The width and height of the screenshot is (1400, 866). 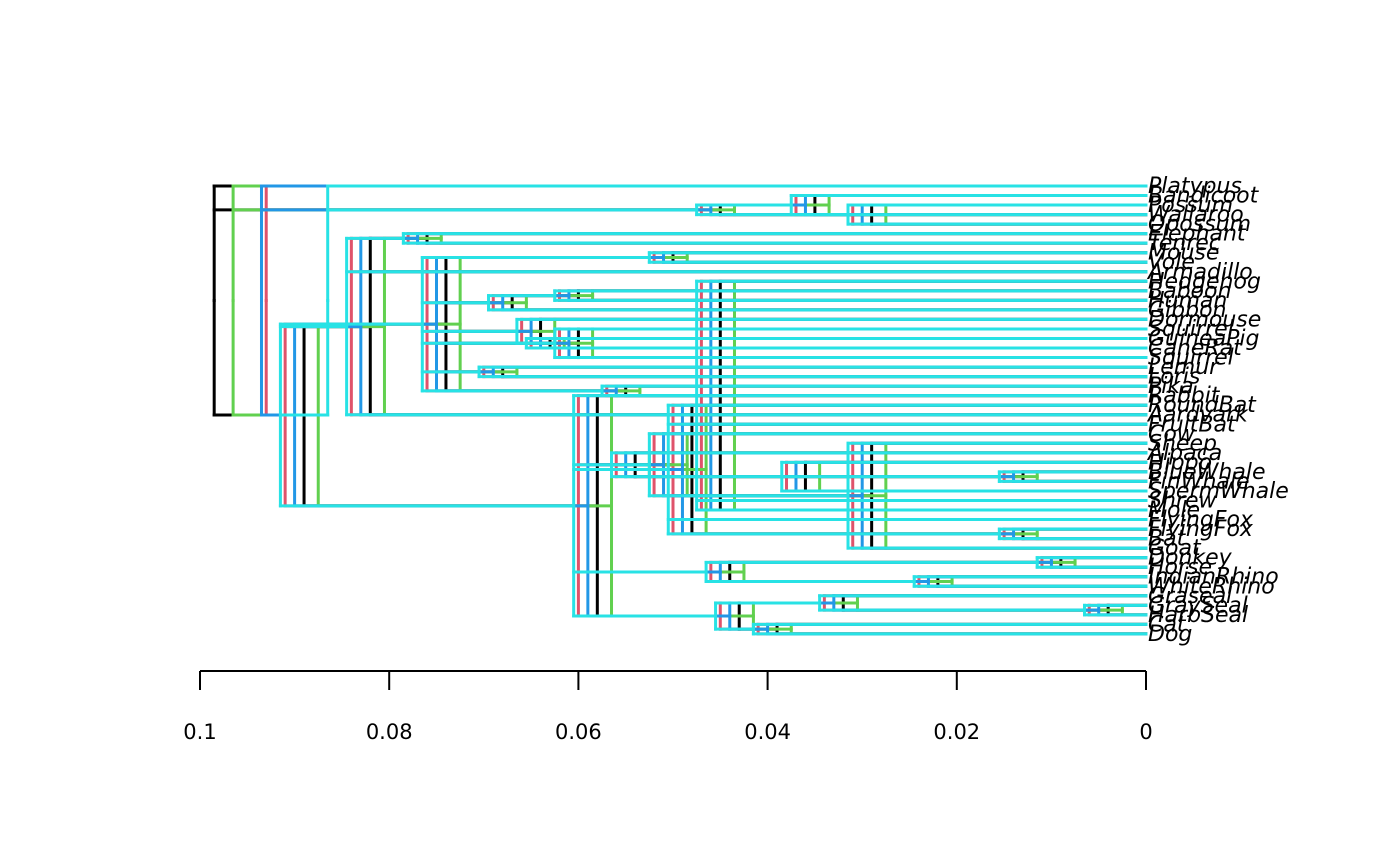 I want to click on tip-label: Sheep, so click(x=1182, y=443).